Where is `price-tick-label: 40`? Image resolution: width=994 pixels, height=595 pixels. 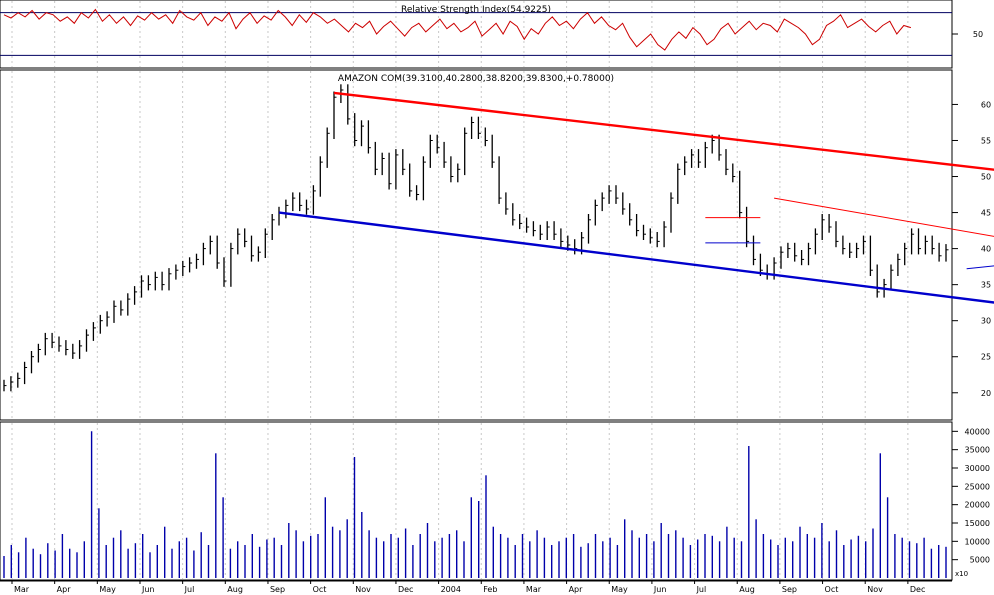
price-tick-label: 40 is located at coordinates (986, 249).